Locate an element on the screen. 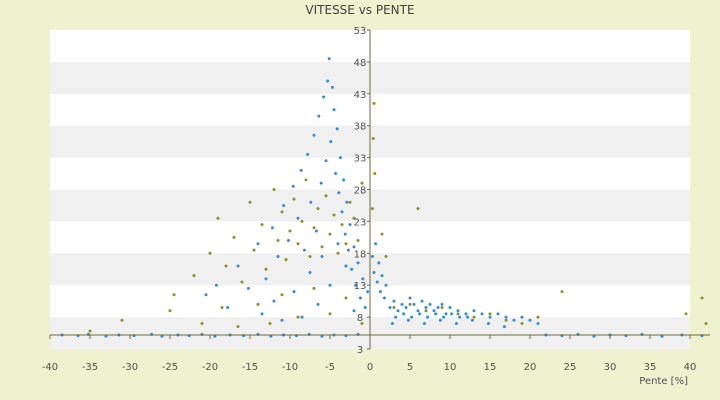 The height and width of the screenshot is (400, 720). x-tick-label: -20 is located at coordinates (210, 367).